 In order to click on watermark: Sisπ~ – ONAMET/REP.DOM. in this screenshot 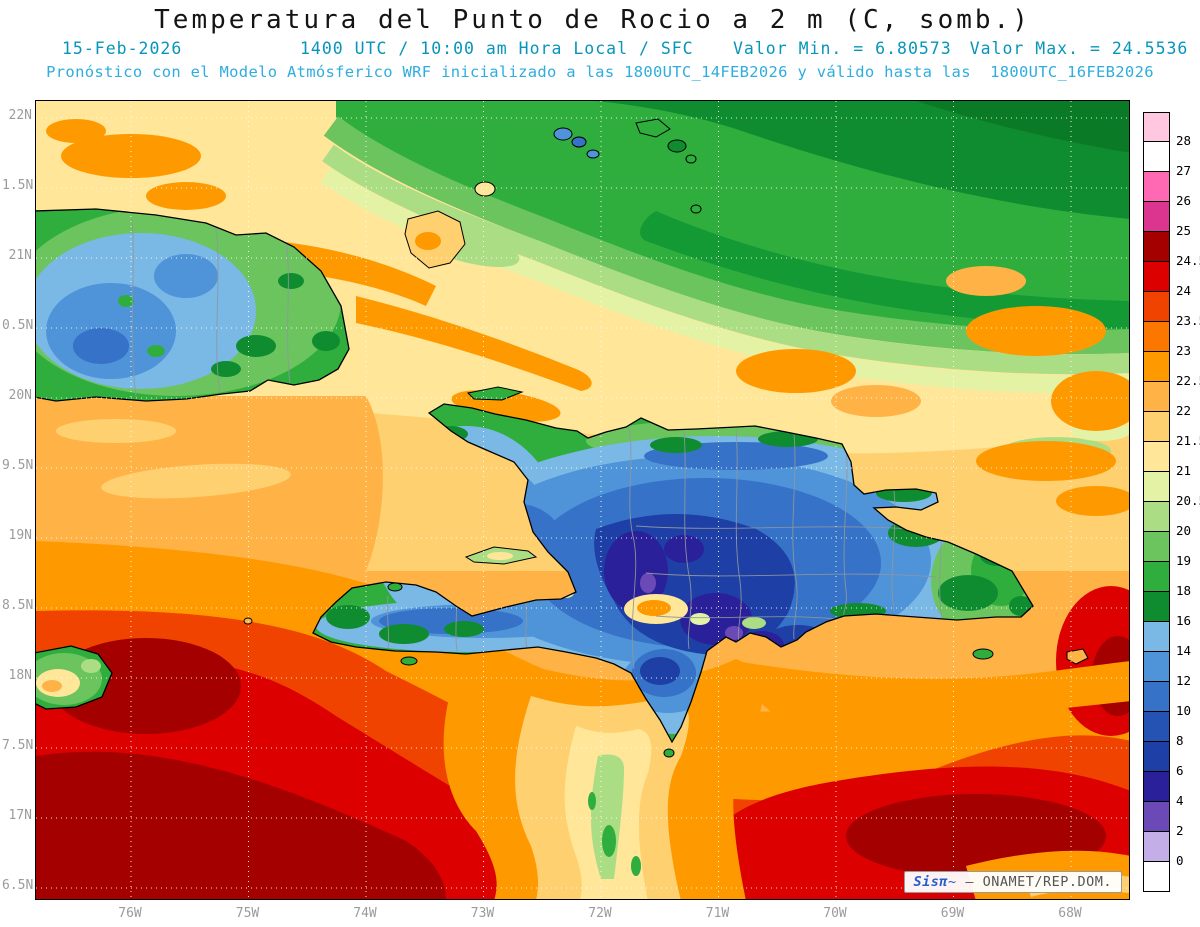, I will do `click(1012, 882)`.